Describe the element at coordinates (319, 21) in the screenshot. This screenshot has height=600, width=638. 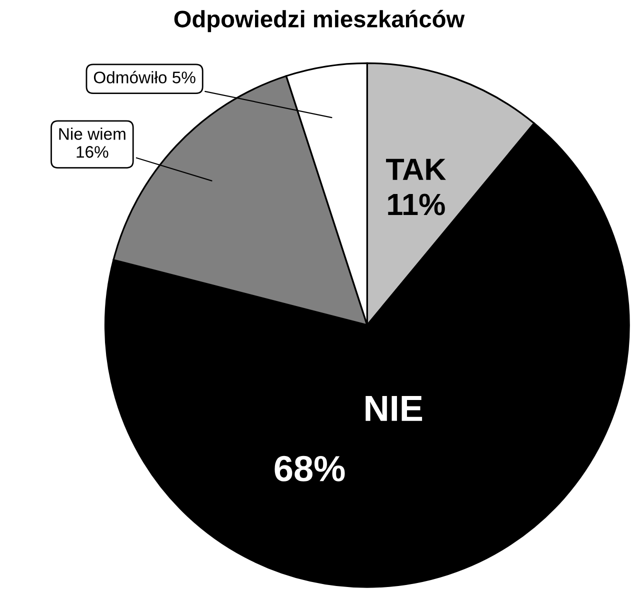
I see `chart-title: Odpowiedzi mieszkańców` at that location.